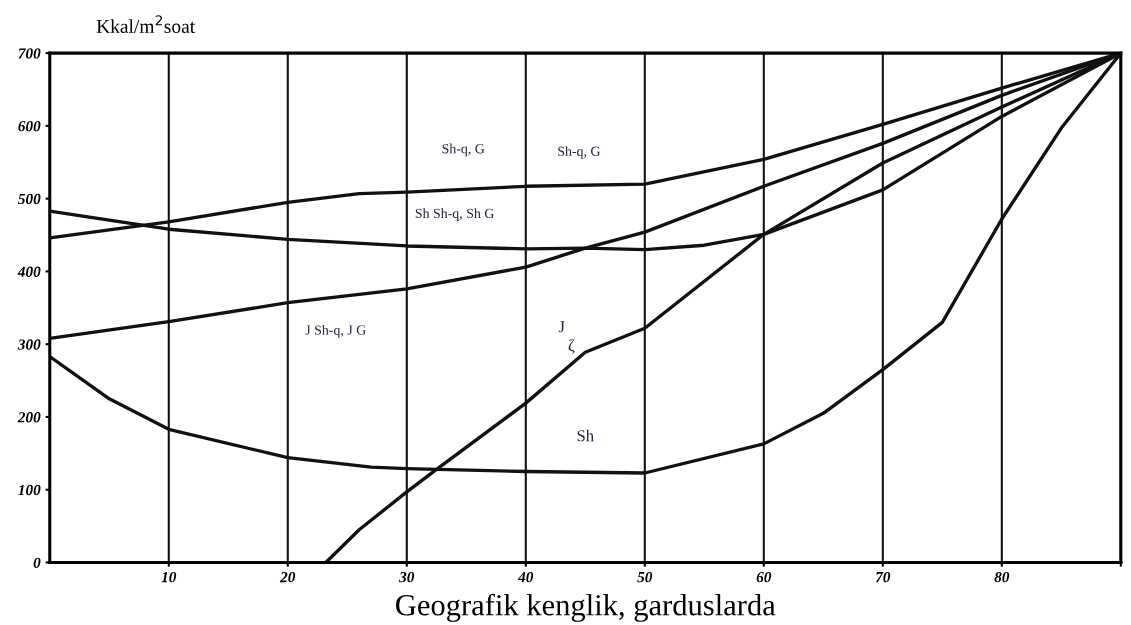  What do you see at coordinates (586, 607) in the screenshot?
I see `x-axis-title: Geografik kenglik, garduslarda` at bounding box center [586, 607].